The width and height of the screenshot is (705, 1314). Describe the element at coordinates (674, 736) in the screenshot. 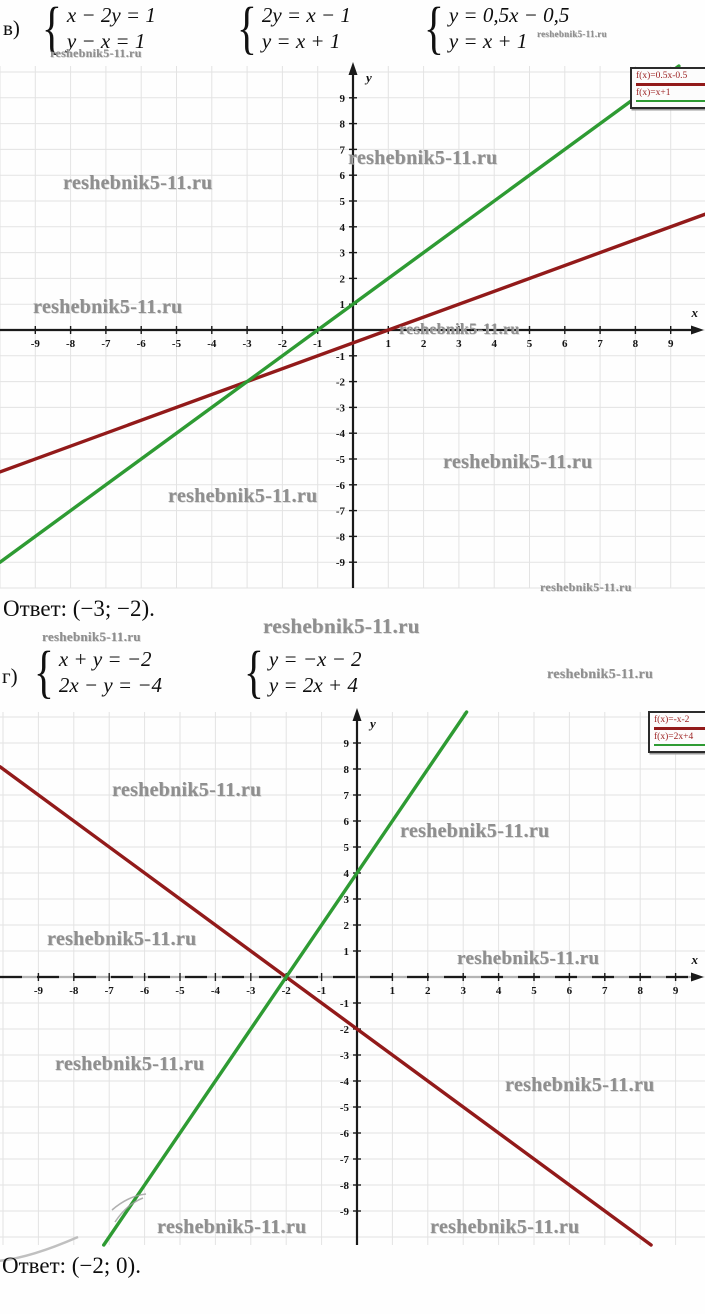

I see `legend-label: f(x)=2x+4` at that location.